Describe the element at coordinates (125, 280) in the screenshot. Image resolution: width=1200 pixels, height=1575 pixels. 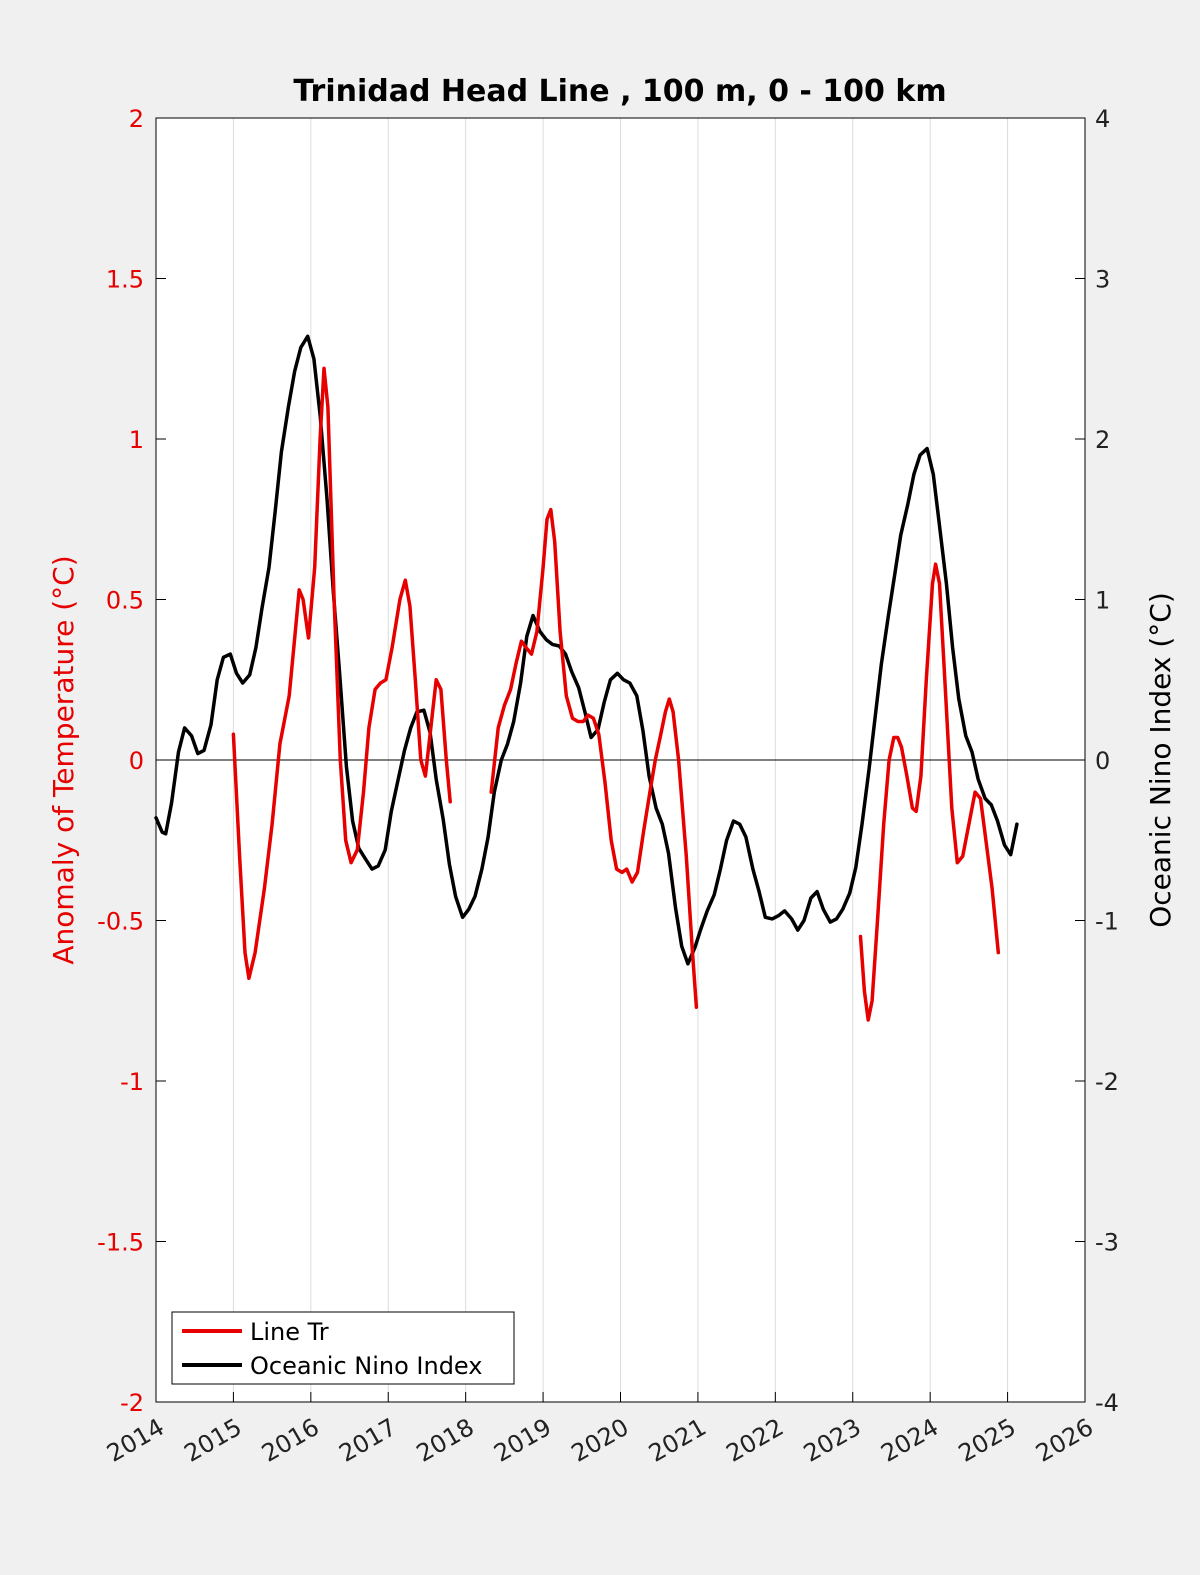
I see `y-left-tick-label: 1.5` at that location.